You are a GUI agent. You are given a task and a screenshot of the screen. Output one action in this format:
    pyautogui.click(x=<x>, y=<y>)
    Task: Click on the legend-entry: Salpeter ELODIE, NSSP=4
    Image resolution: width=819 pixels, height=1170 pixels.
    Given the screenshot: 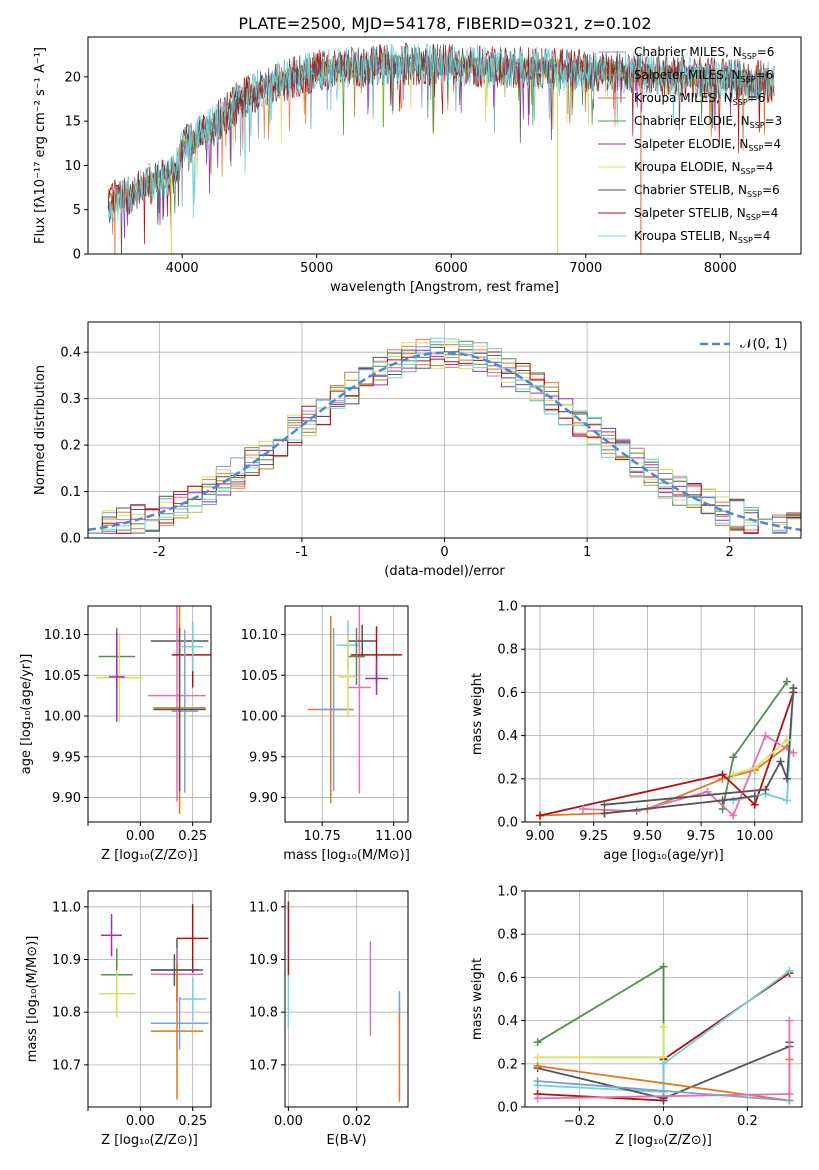 What is the action you would take?
    pyautogui.click(x=707, y=145)
    